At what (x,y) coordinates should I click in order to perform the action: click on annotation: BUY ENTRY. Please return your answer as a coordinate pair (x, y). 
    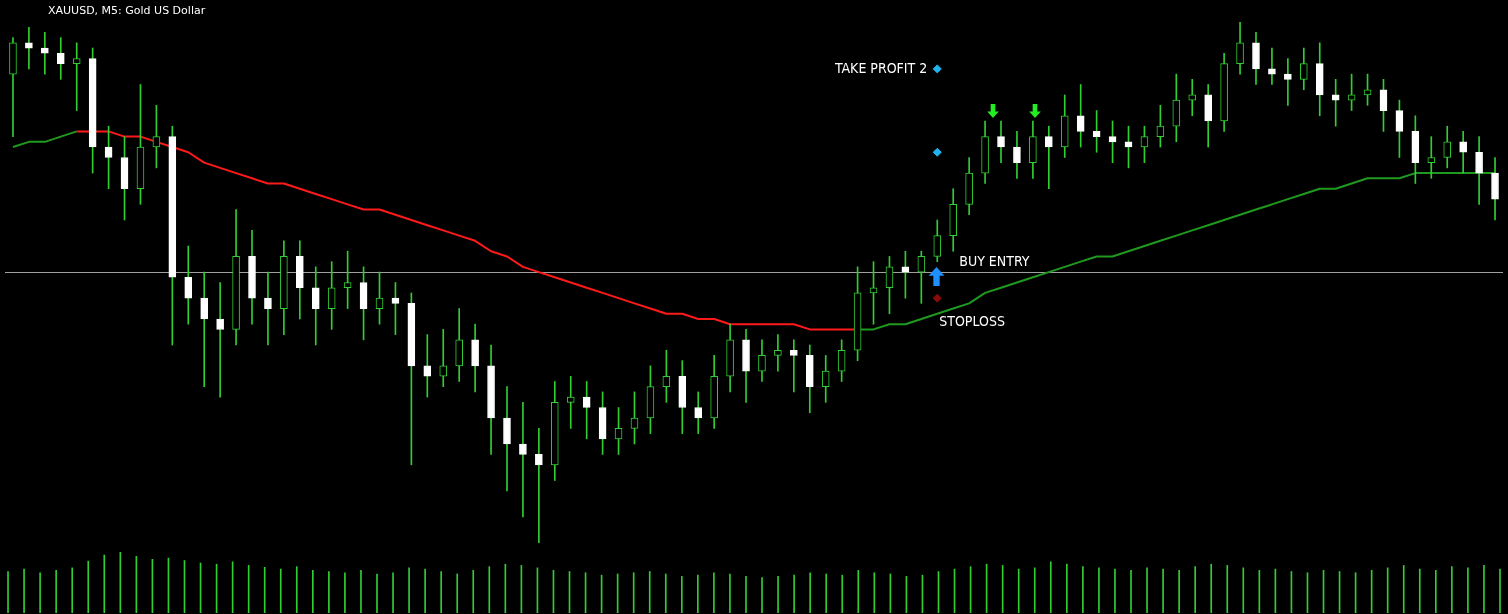
    Looking at the image, I should click on (994, 260).